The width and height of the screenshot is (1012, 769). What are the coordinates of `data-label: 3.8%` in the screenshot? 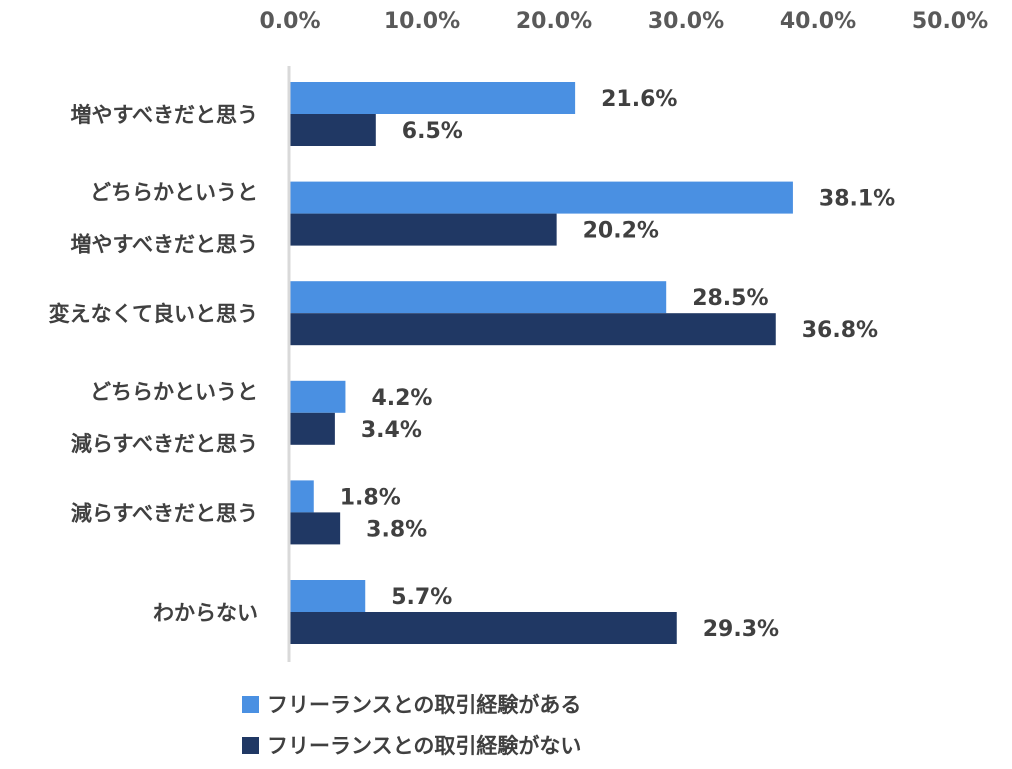 It's located at (396, 529).